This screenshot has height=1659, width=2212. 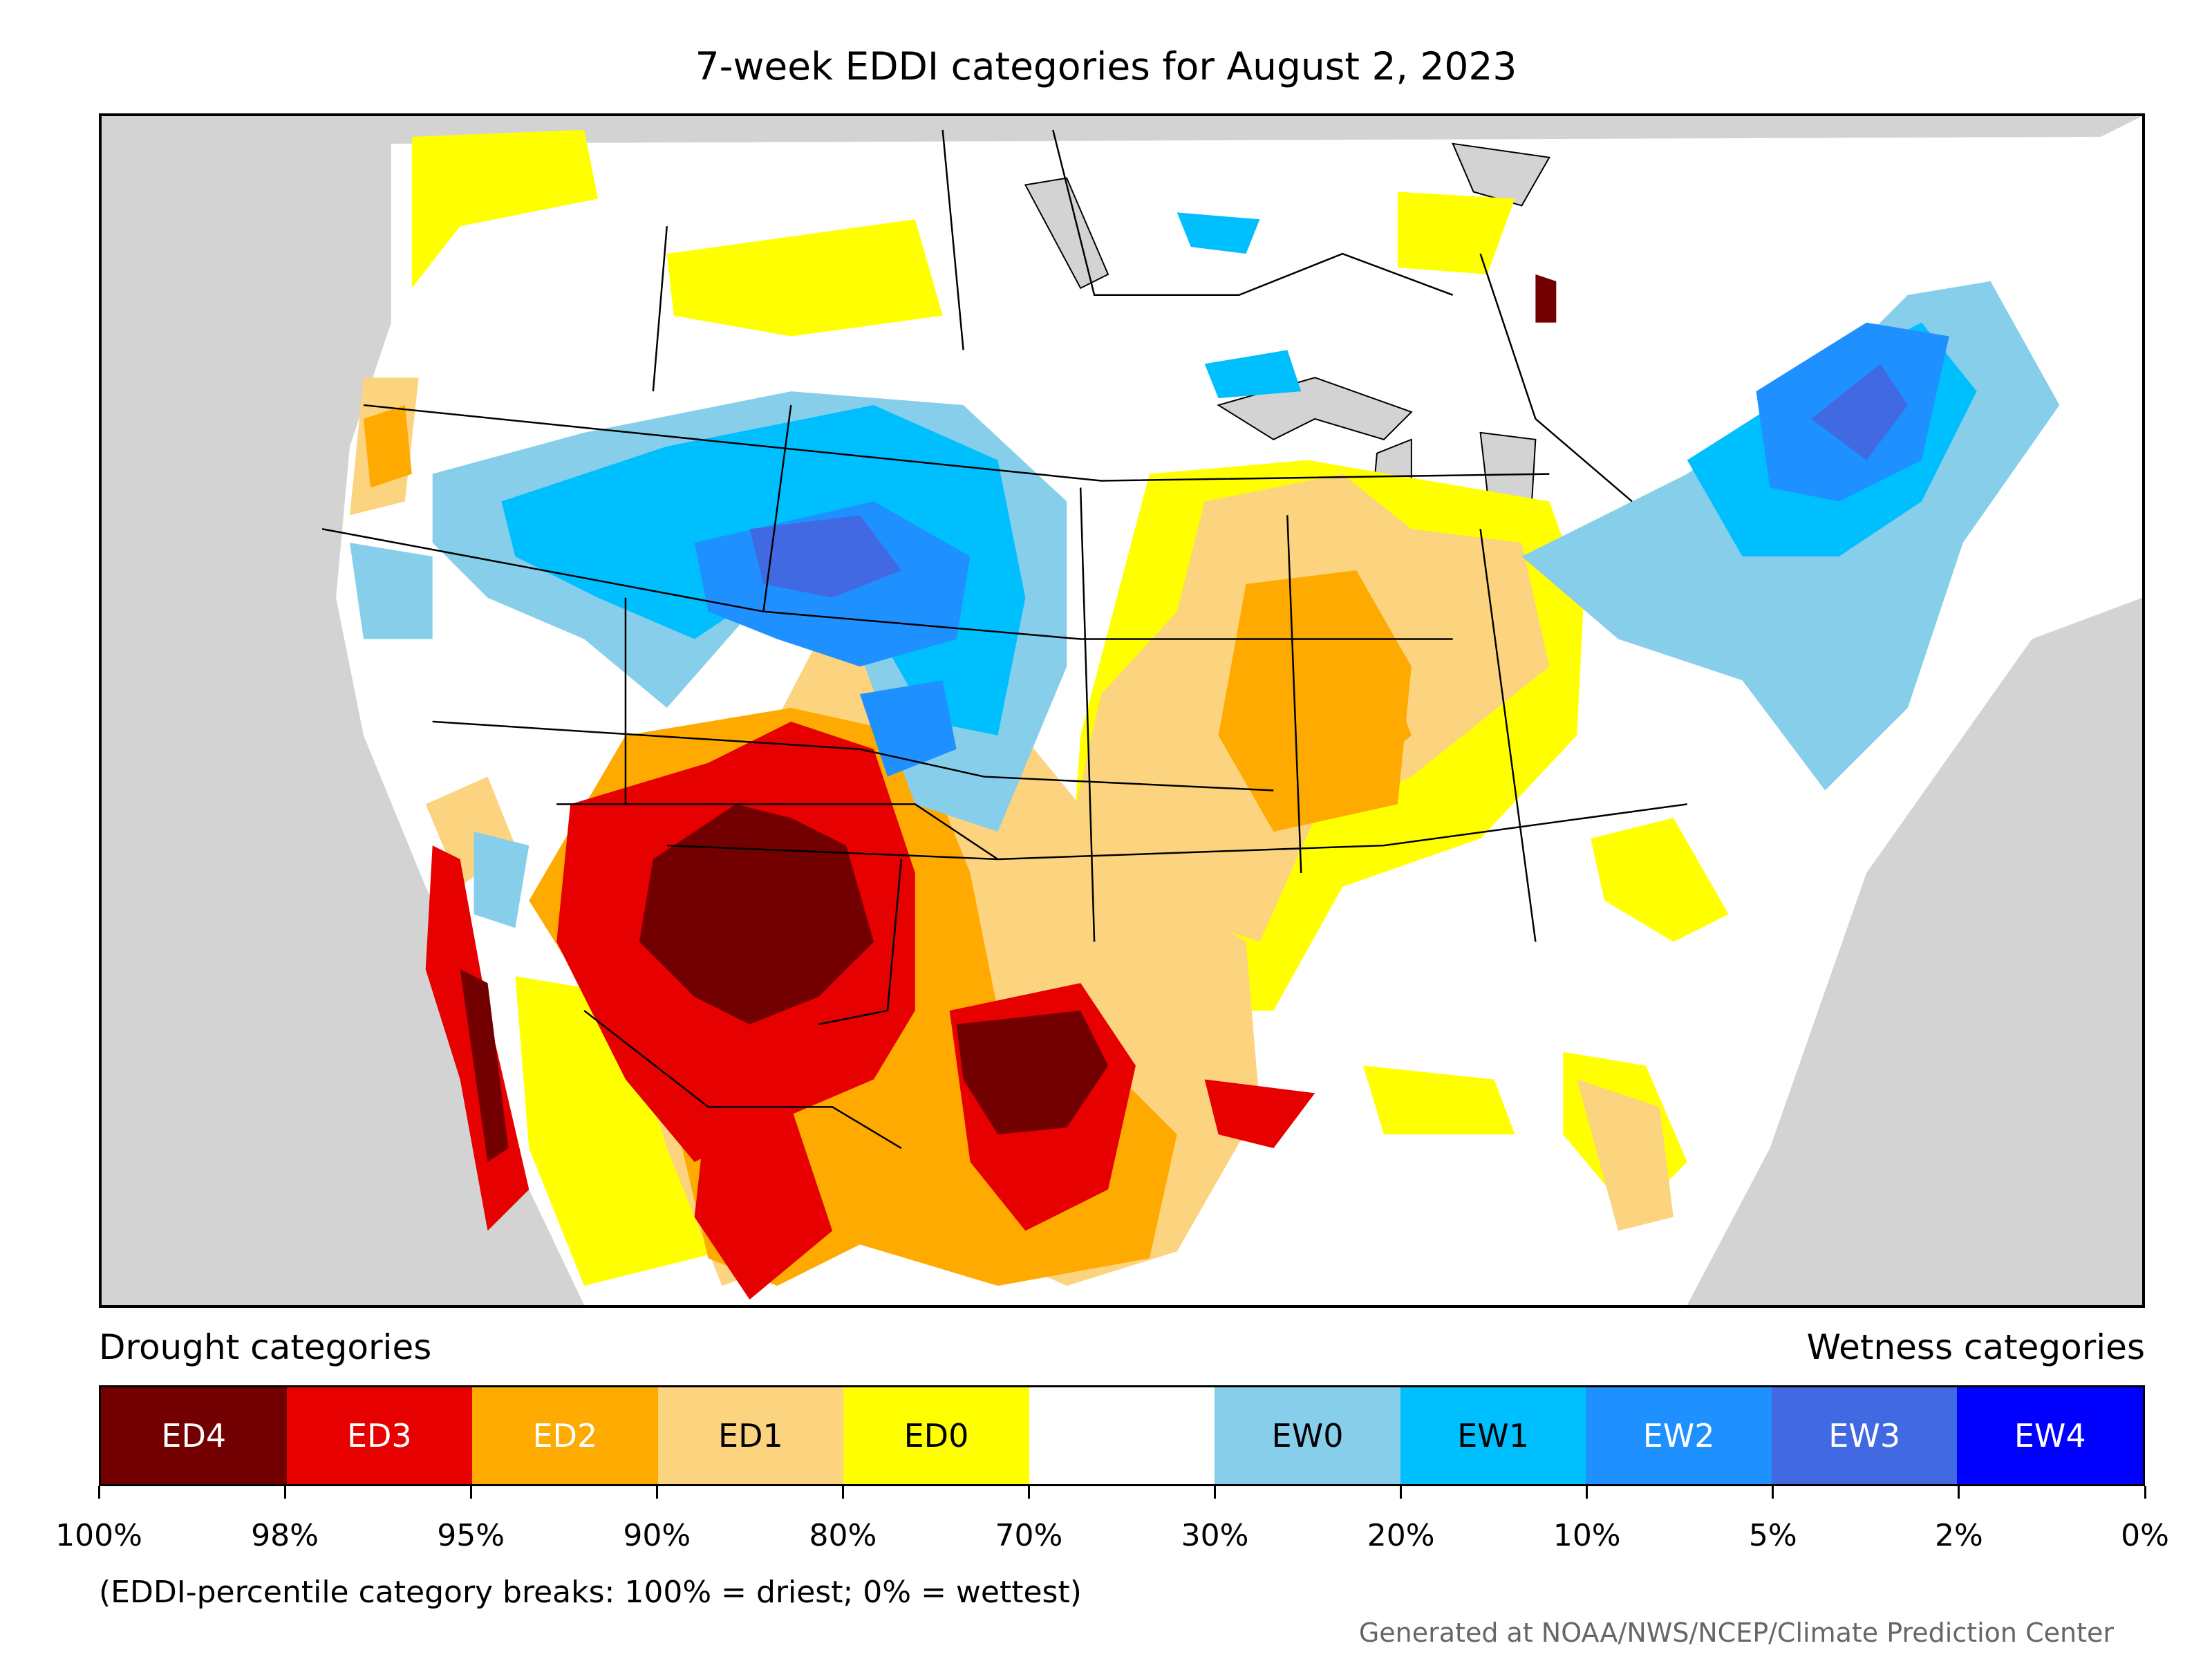 What do you see at coordinates (1287, 216) in the screenshot?
I see `canadian-lakes` at bounding box center [1287, 216].